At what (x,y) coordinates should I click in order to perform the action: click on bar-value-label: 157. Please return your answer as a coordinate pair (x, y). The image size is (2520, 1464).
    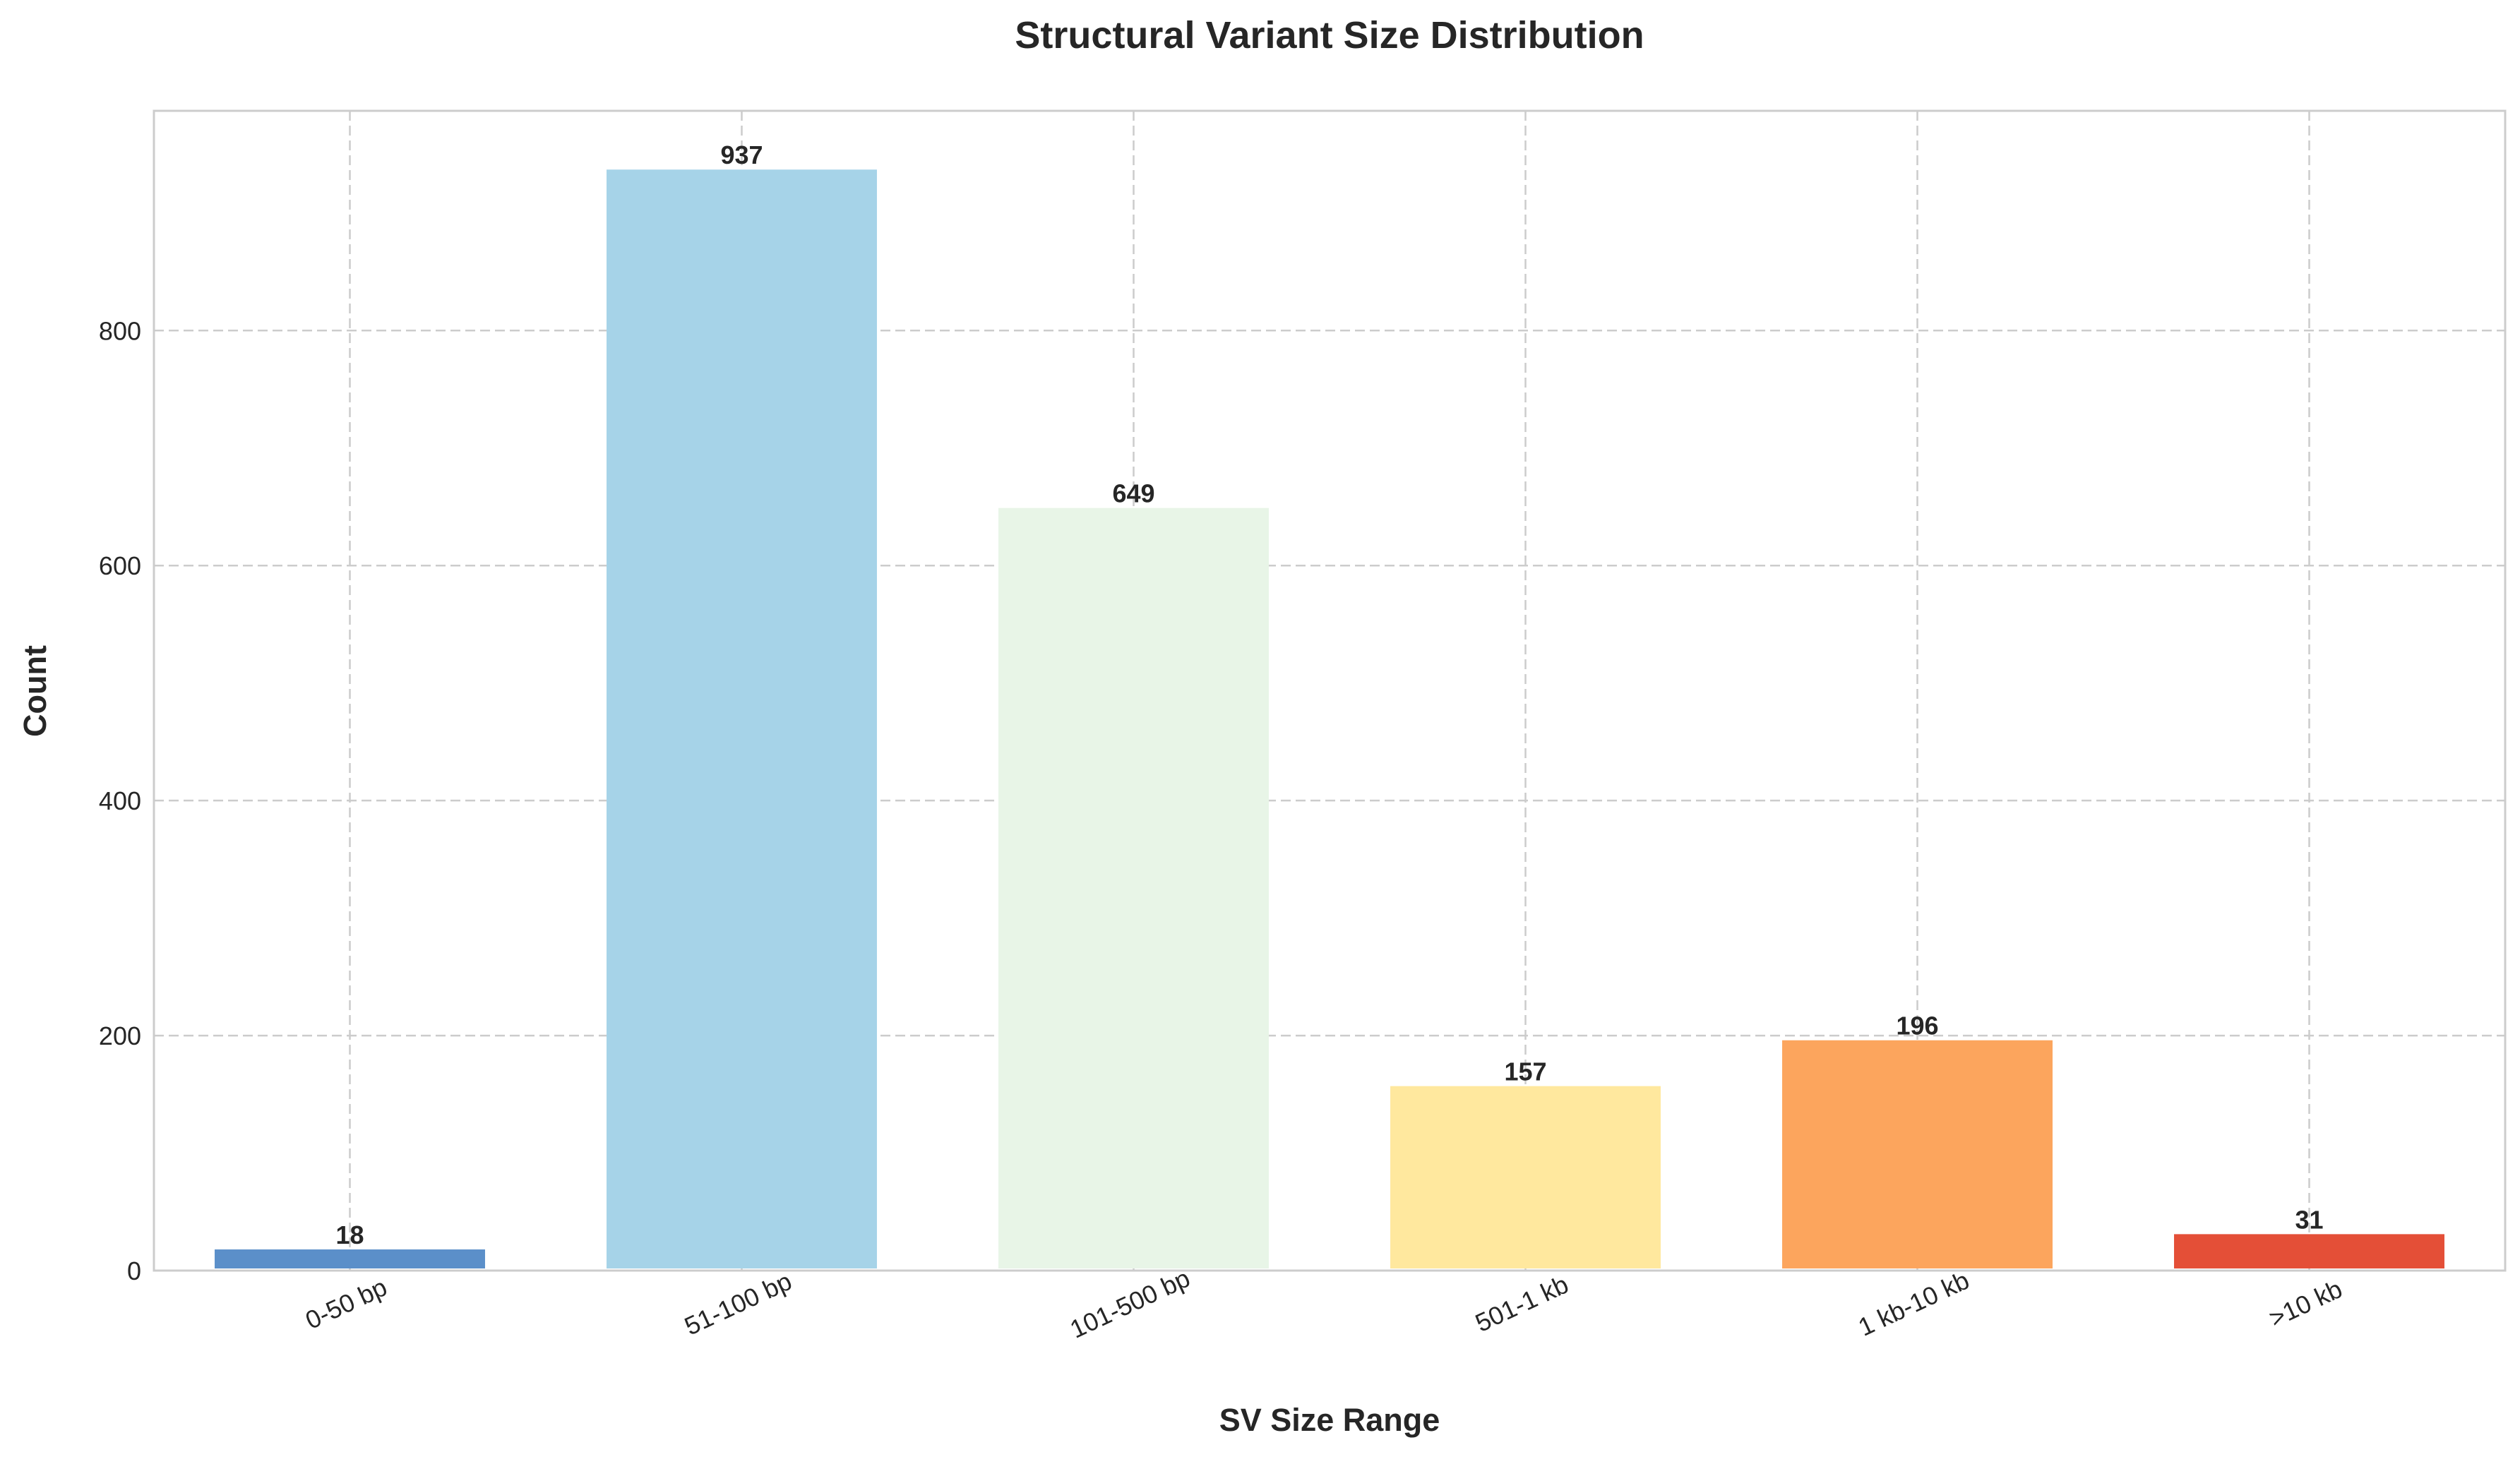
    Looking at the image, I should click on (1525, 1072).